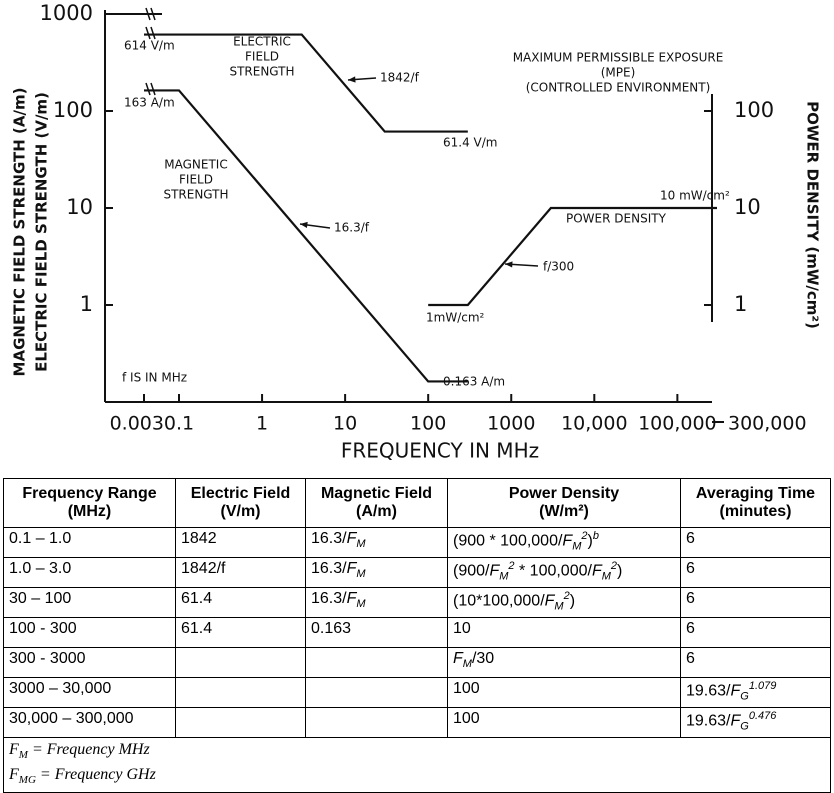 The image size is (834, 793). I want to click on annotation: 1mW/cm², so click(455, 318).